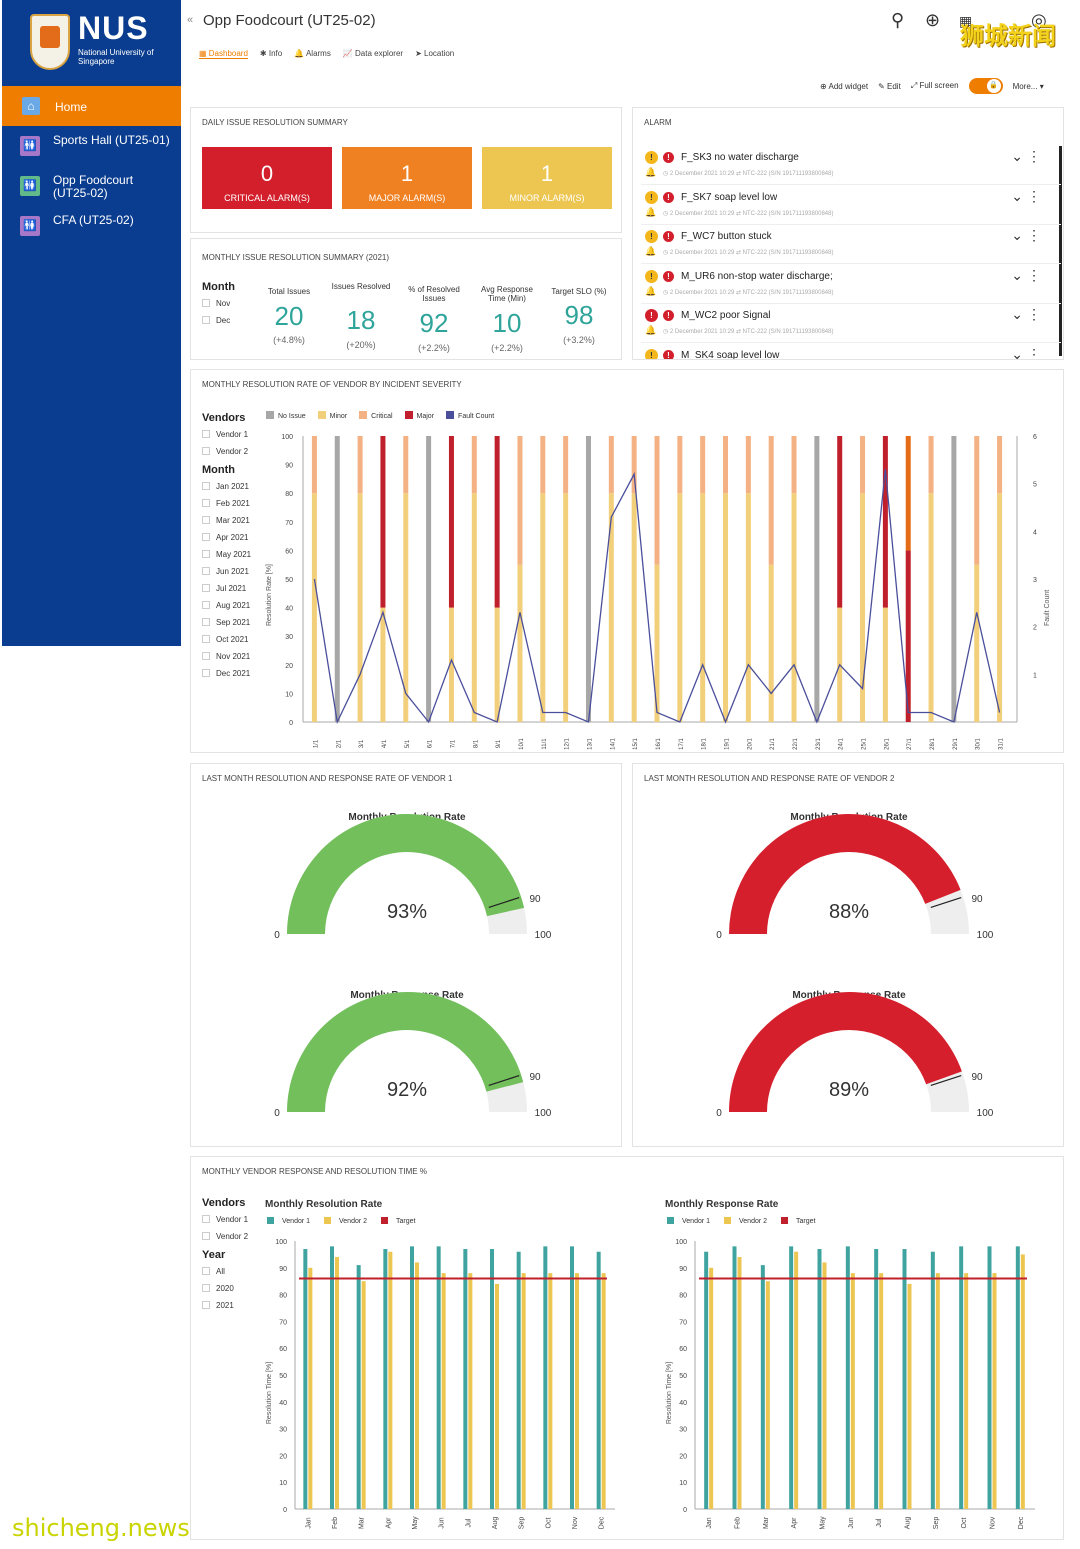 The height and width of the screenshot is (1549, 1080). I want to click on filter-option-month: Jul 2021, so click(226, 588).